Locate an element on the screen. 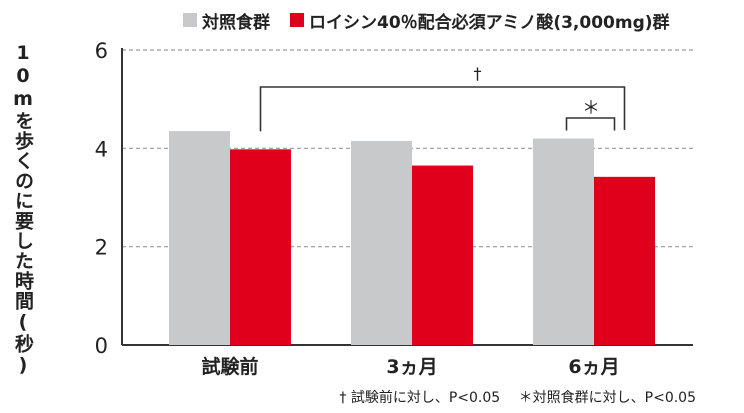 Image resolution: width=744 pixels, height=413 pixels. legend-label-leucine: ロイシン40％配合必須アミノ酸(3,000mg)群 is located at coordinates (489, 22).